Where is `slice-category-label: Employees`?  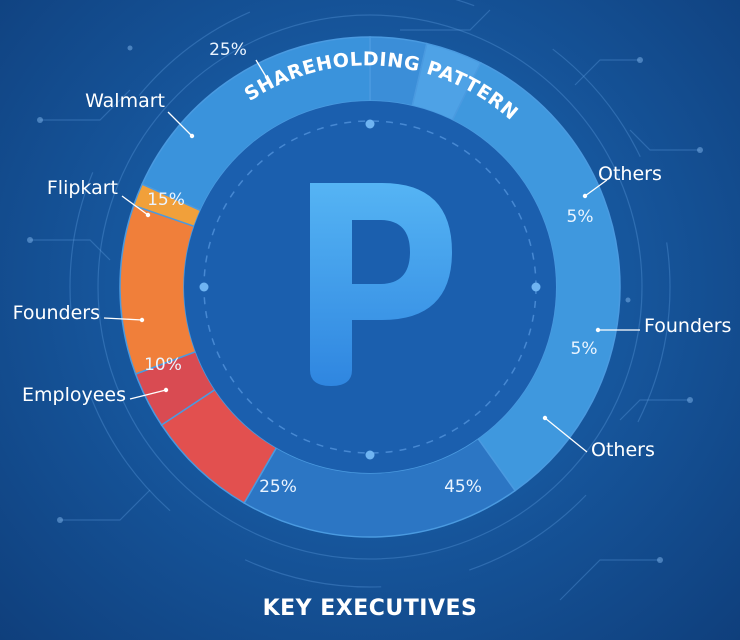 slice-category-label: Employees is located at coordinates (74, 395).